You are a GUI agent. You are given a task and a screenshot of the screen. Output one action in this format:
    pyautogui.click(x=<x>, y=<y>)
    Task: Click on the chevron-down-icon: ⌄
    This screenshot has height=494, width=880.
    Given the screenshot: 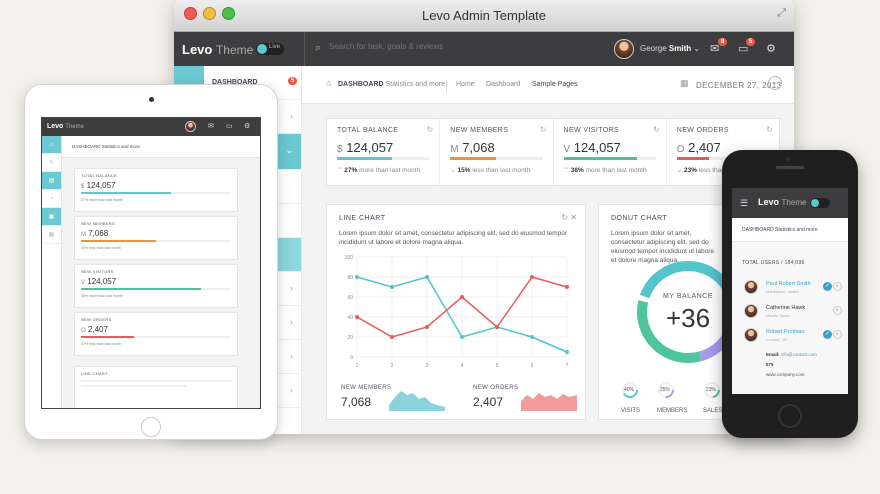 What is the action you would take?
    pyautogui.click(x=289, y=150)
    